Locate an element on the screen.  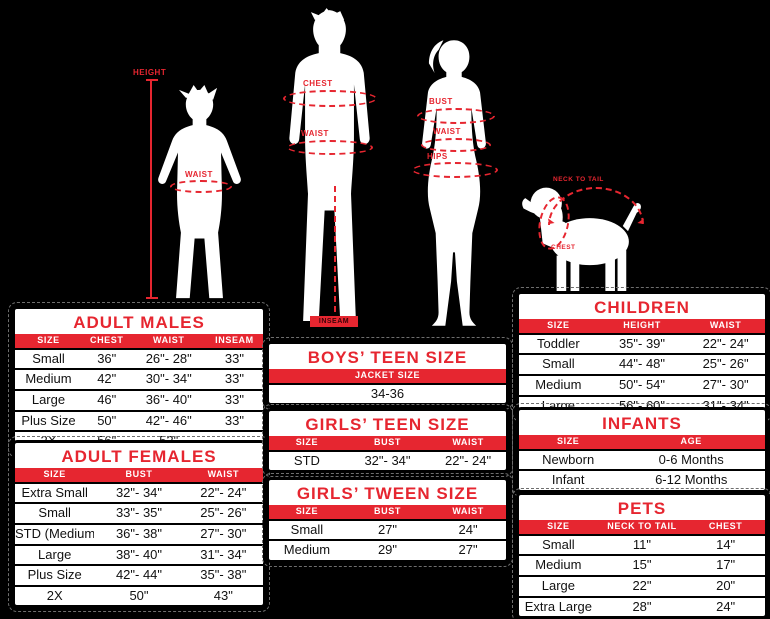
table-cell: 22" is located at coordinates (642, 586).